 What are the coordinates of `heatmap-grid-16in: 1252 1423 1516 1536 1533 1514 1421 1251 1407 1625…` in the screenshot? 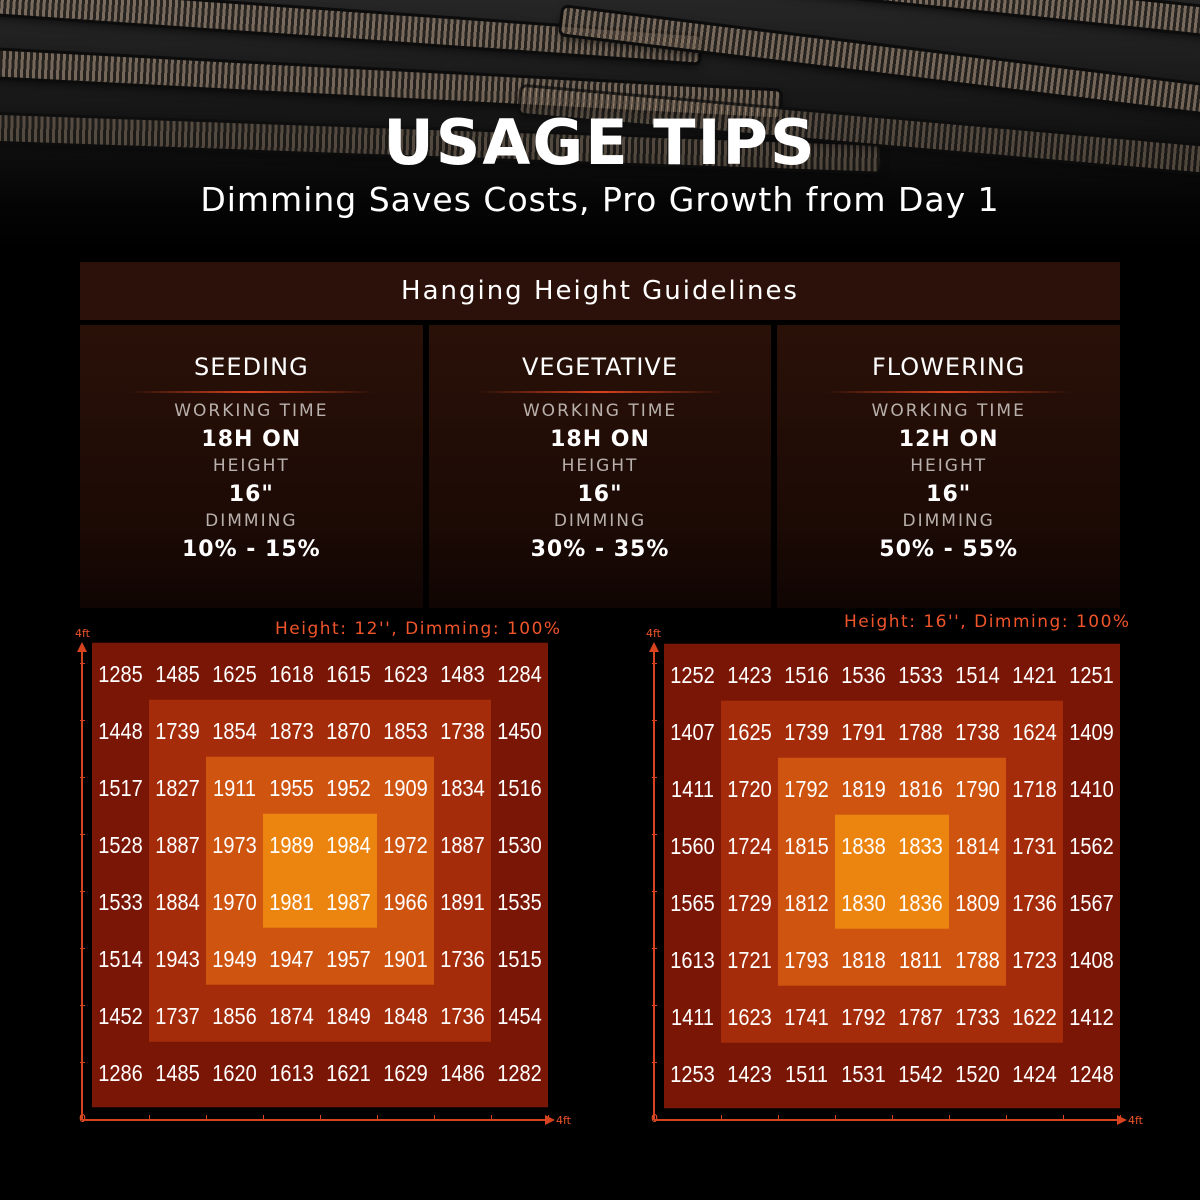 It's located at (892, 876).